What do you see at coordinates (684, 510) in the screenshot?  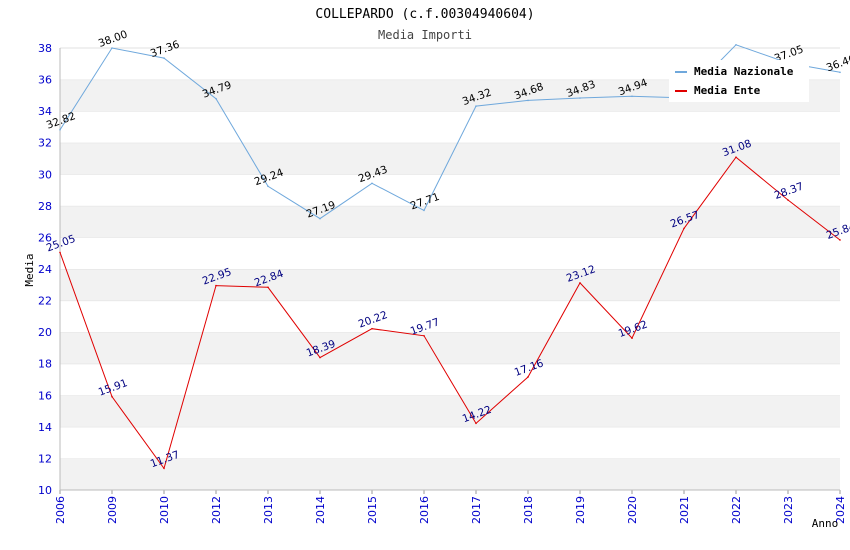 I see `x-tick-label: 2021` at bounding box center [684, 510].